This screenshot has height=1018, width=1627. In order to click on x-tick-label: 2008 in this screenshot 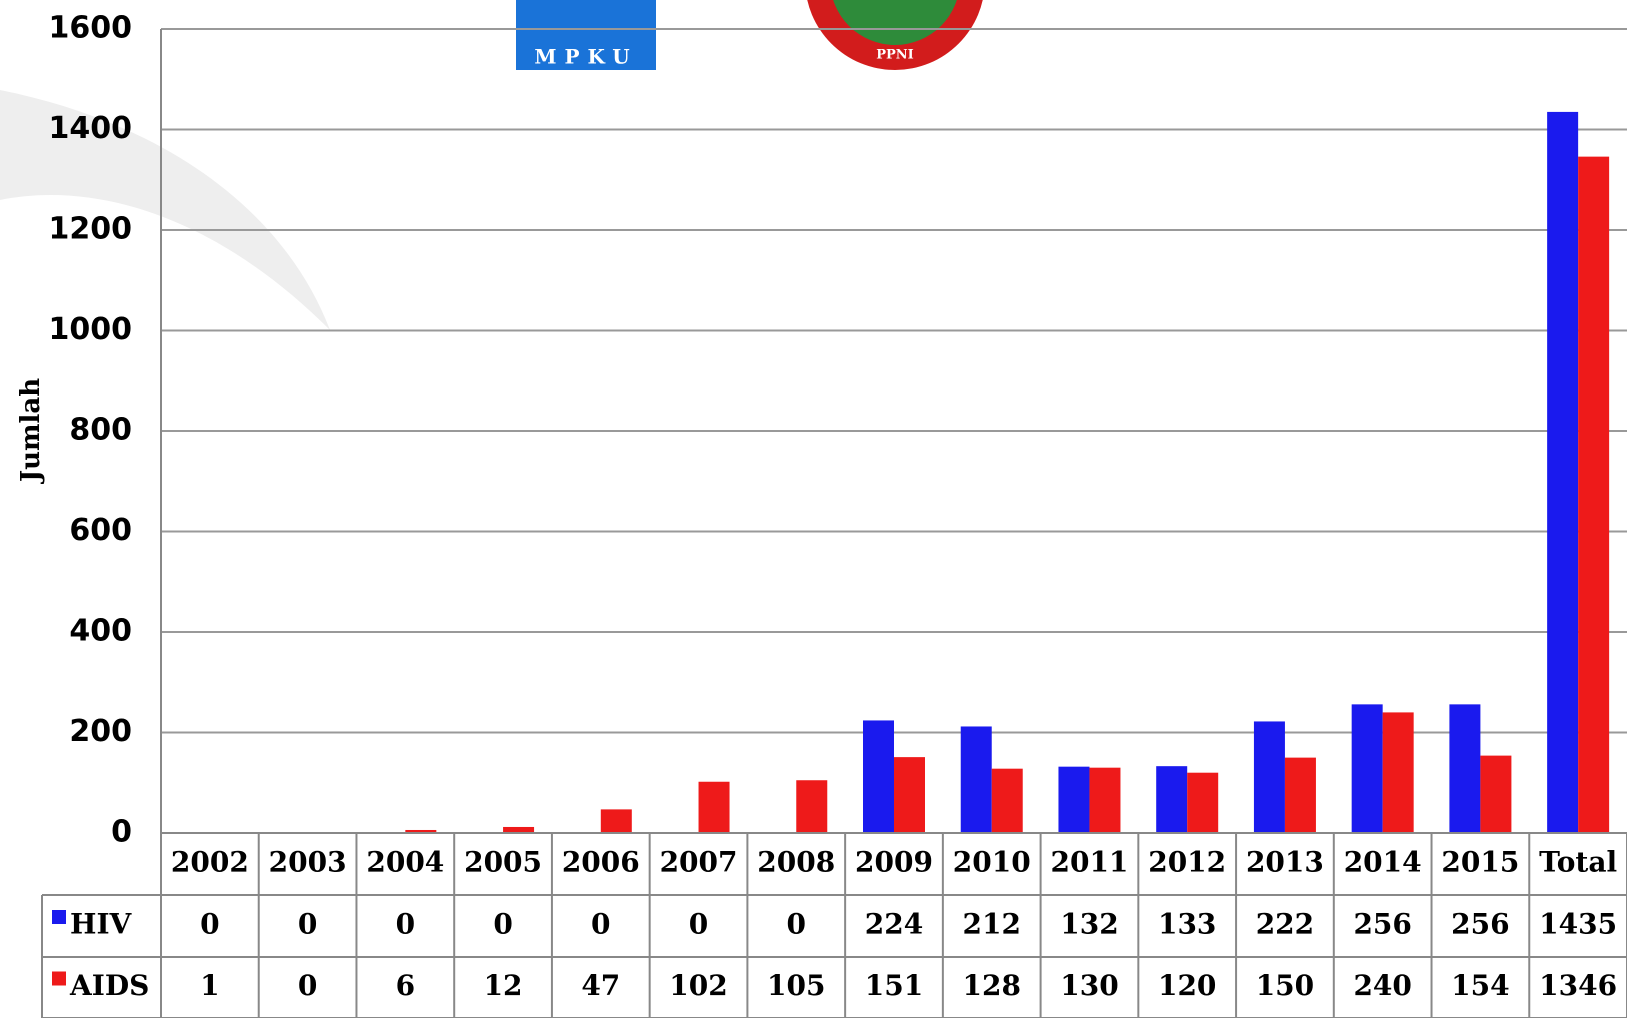, I will do `click(796, 862)`.